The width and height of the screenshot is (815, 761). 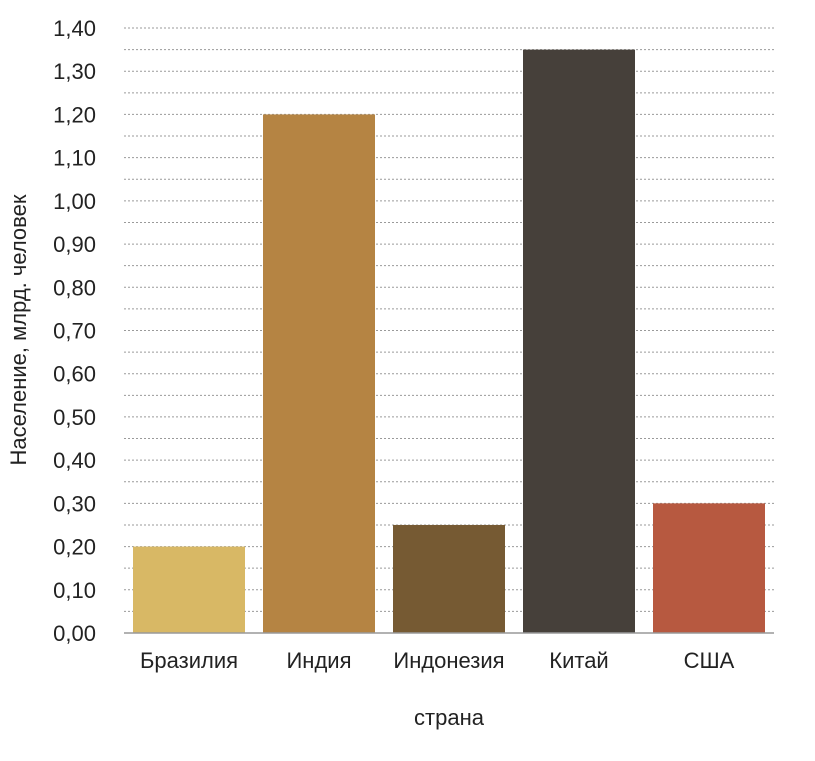 What do you see at coordinates (74, 374) in the screenshot?
I see `y-tick-label: 0,60` at bounding box center [74, 374].